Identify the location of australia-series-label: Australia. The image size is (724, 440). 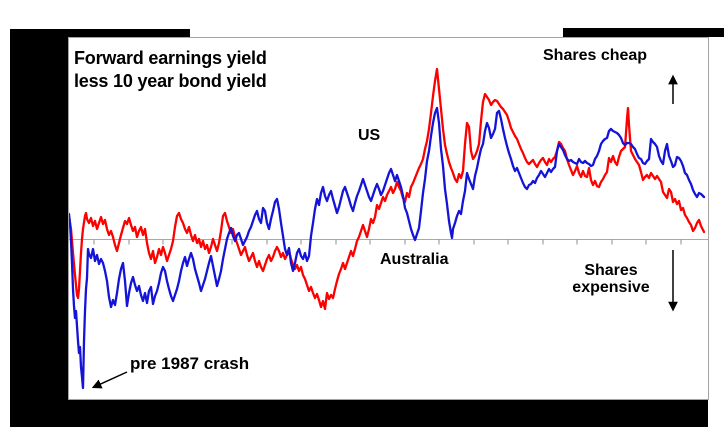
(414, 259).